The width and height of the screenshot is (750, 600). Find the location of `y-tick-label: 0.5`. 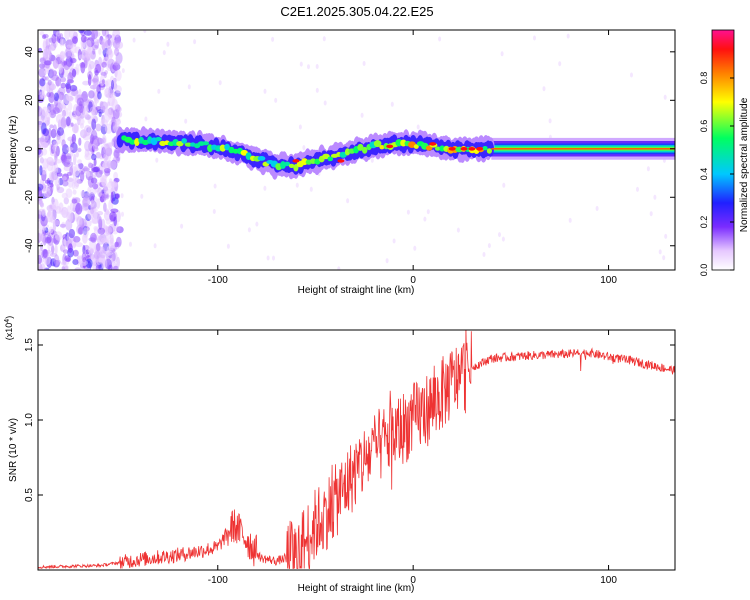

y-tick-label: 0.5 is located at coordinates (29, 495).